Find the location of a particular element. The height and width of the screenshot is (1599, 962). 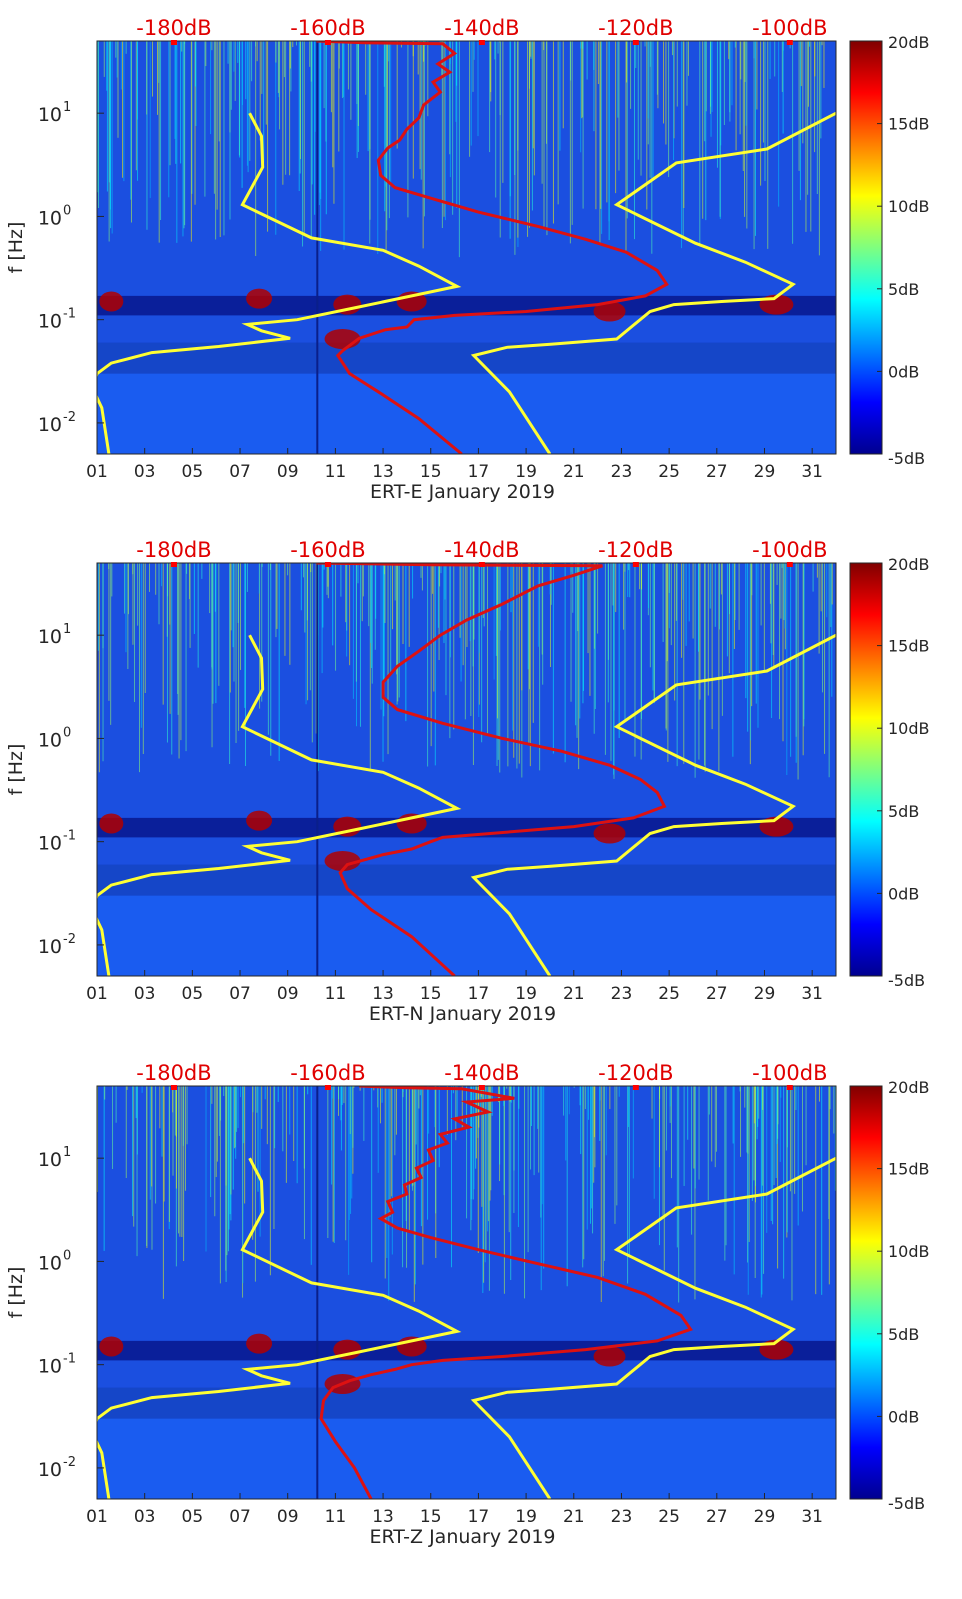

db-tick-label: -140dB is located at coordinates (481, 550).